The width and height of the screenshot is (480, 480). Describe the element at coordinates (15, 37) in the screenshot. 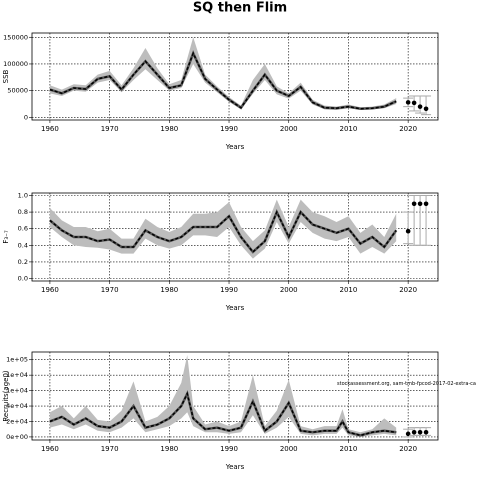

I see `y-tick-label: 150000` at that location.